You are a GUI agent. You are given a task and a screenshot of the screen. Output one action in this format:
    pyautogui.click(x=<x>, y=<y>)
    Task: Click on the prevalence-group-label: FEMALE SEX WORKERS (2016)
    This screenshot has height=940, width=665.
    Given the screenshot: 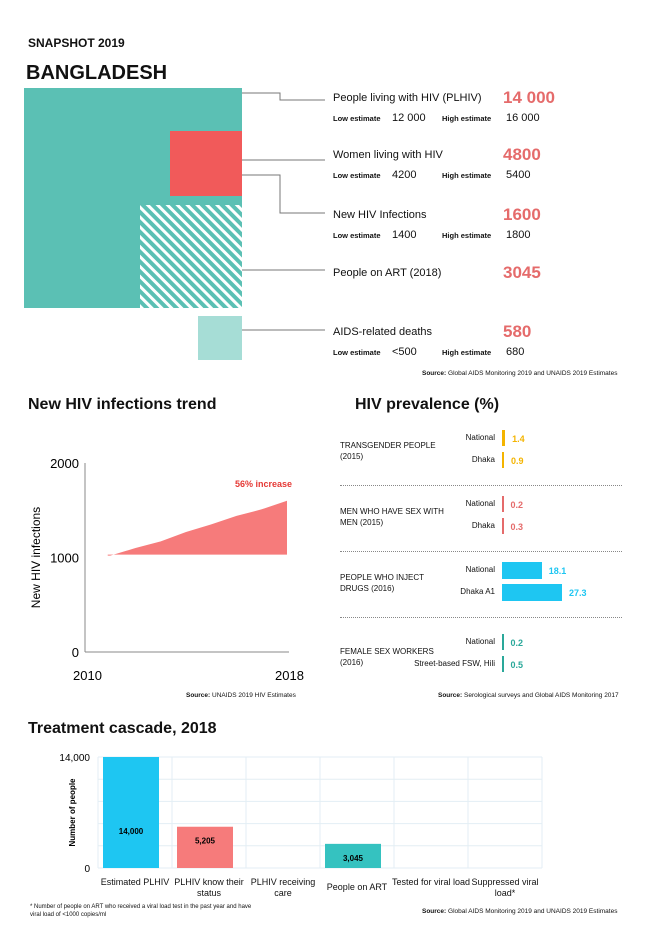 What is the action you would take?
    pyautogui.click(x=387, y=657)
    